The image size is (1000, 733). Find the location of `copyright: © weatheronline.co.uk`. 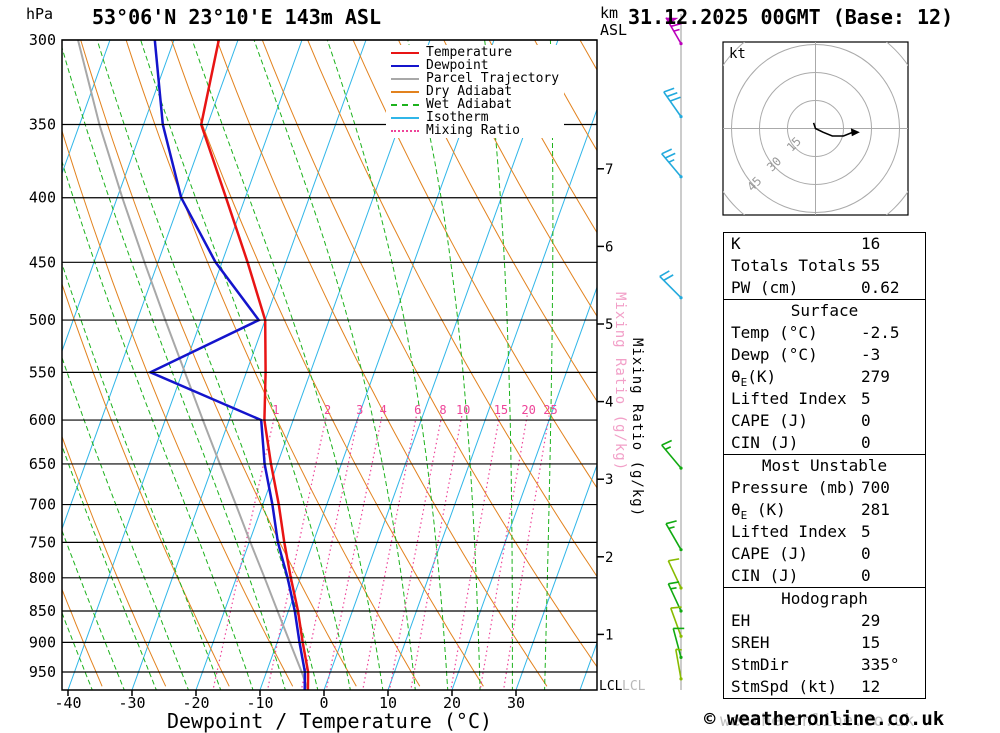

copyright: © weatheronline.co.uk is located at coordinates (824, 719).